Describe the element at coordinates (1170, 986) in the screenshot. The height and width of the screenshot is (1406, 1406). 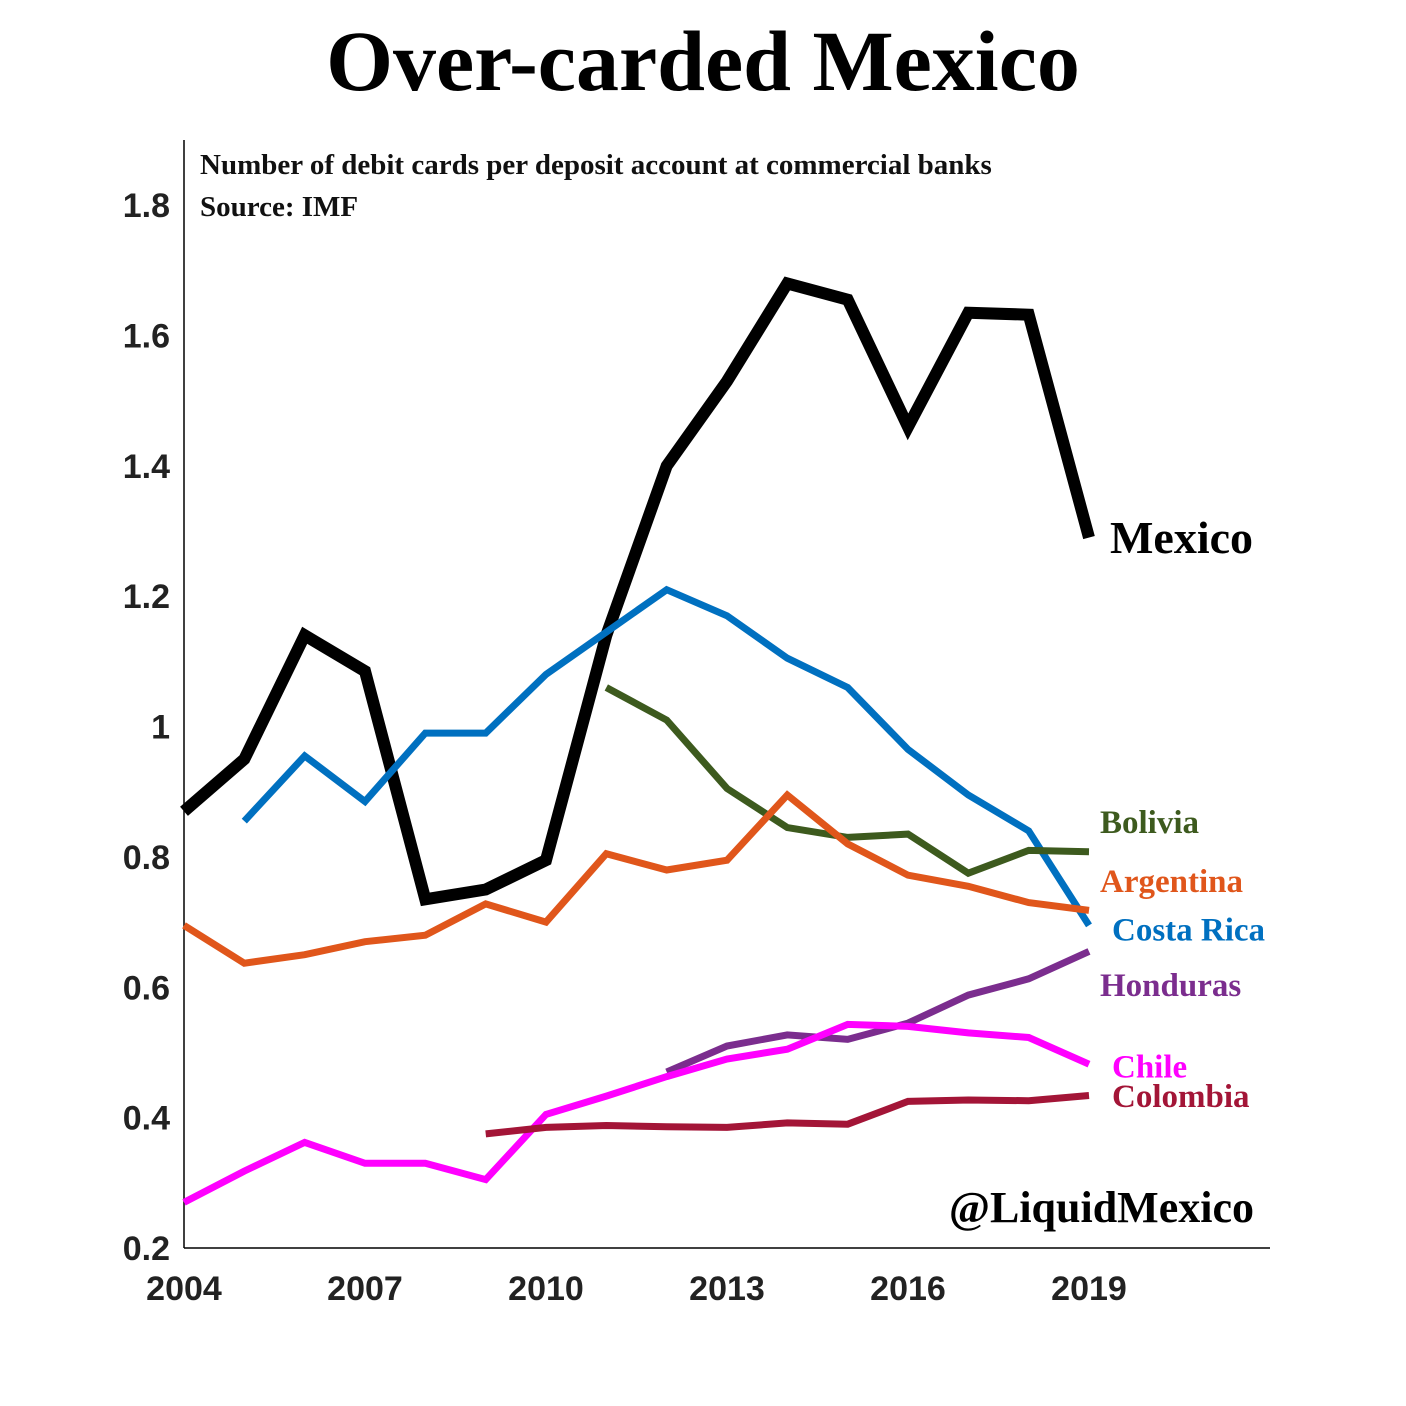
I see `series-label-honduras: Honduras` at that location.